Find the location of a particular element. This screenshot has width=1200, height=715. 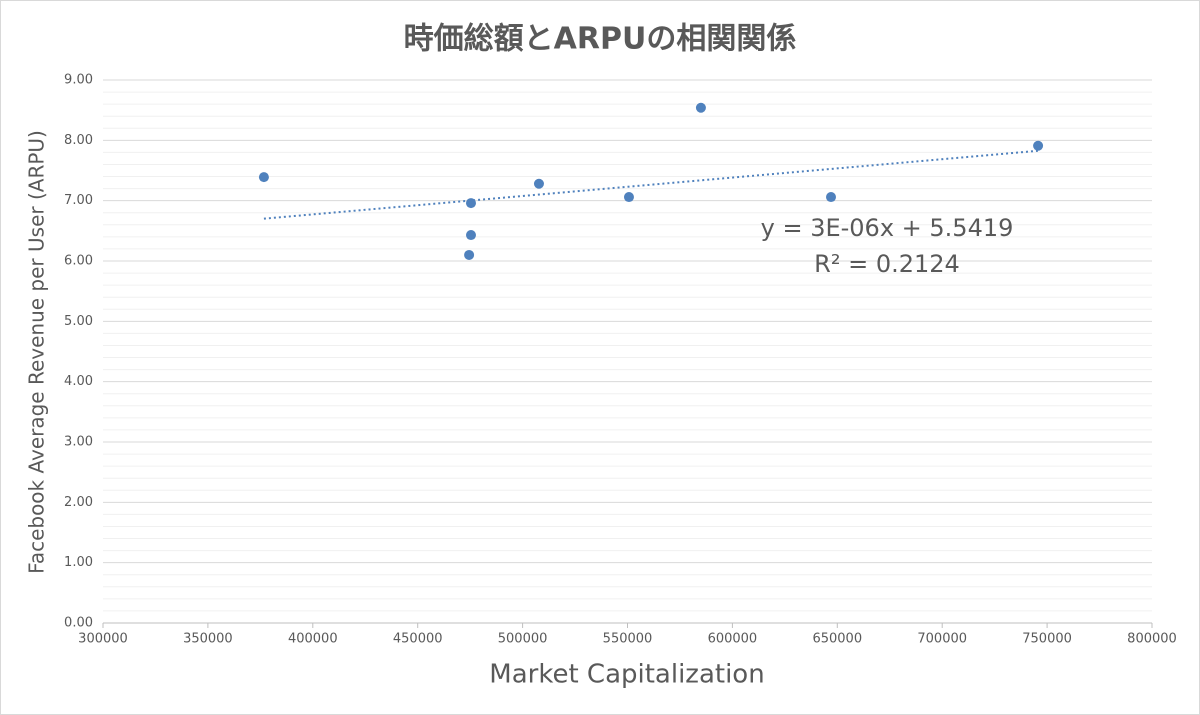

y-tick-label: 1.00 is located at coordinates (78, 562).